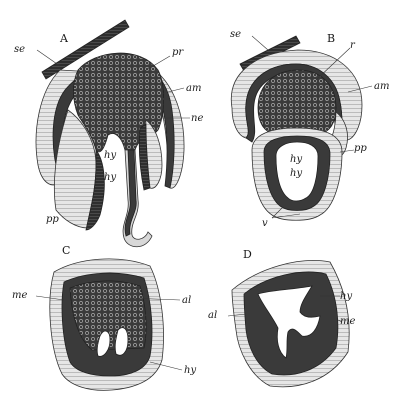 Image resolution: width=400 pixels, height=404 pixels. Describe the element at coordinates (197, 118) in the screenshot. I see `label-ne-a: ne` at that location.